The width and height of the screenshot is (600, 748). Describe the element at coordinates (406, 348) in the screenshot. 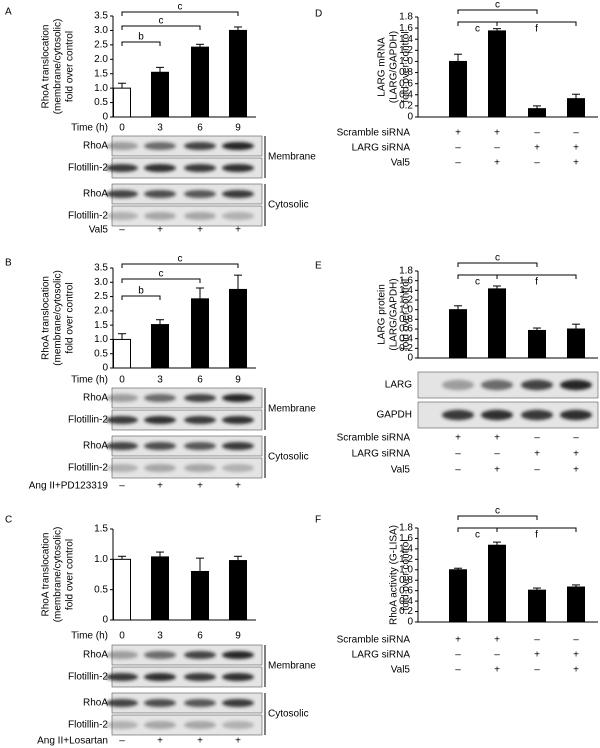

I see `y-tick-label: 0.2` at that location.